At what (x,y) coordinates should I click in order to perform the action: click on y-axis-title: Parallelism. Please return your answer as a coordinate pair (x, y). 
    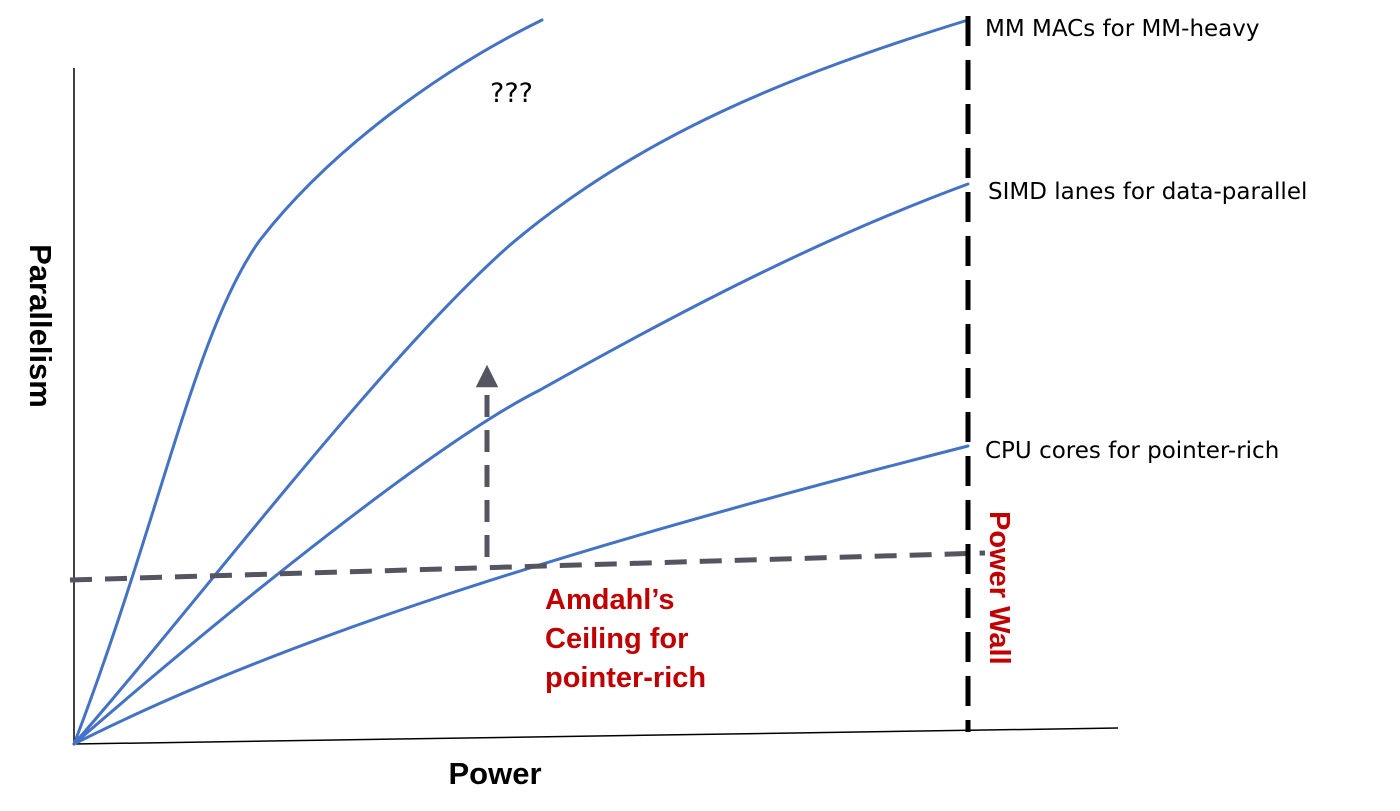
    Looking at the image, I should click on (40, 326).